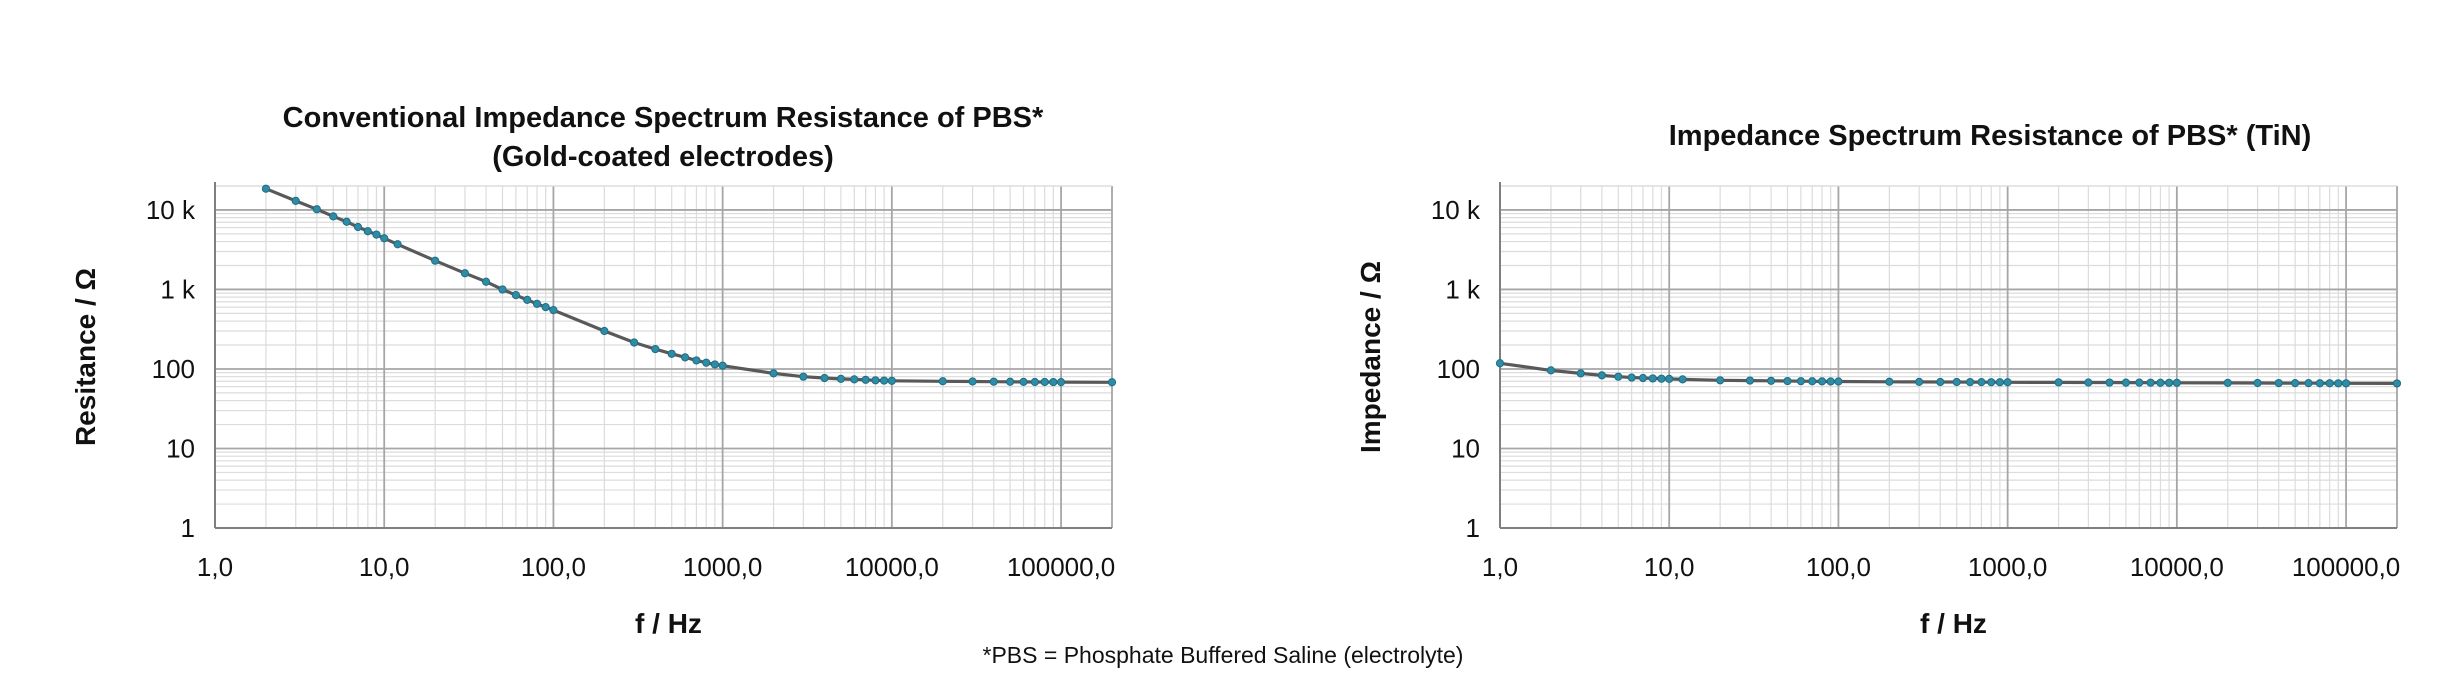  What do you see at coordinates (1463, 289) in the screenshot?
I see `y-tick-label: 1 k` at bounding box center [1463, 289].